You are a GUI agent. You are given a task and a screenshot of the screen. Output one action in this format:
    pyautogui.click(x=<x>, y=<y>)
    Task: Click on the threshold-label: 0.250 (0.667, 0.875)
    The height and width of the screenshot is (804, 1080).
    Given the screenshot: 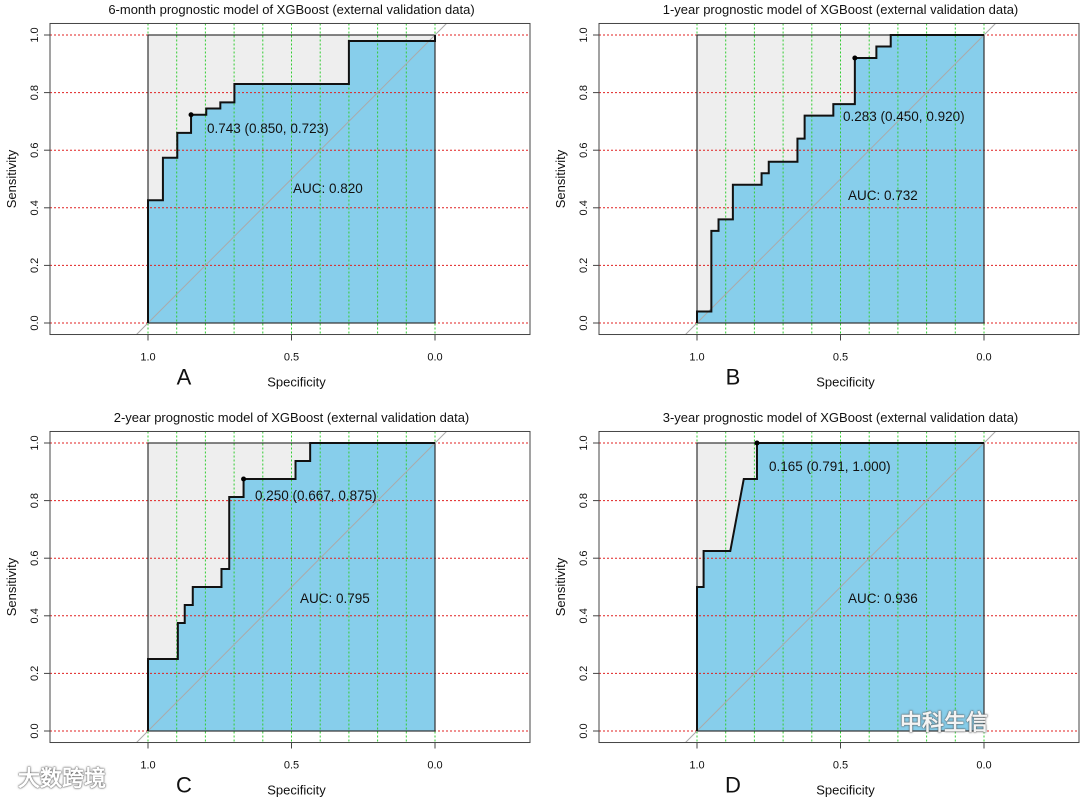 What is the action you would take?
    pyautogui.click(x=316, y=495)
    